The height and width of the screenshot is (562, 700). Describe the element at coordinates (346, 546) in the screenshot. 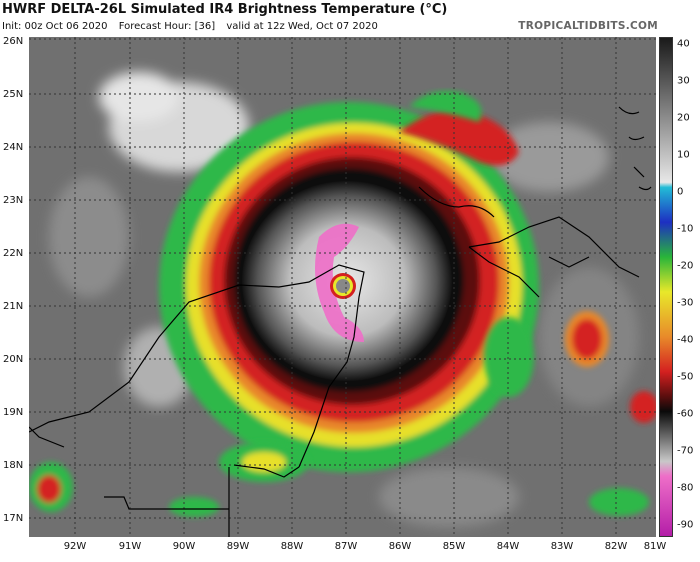

I see `lon-label: 87W` at that location.